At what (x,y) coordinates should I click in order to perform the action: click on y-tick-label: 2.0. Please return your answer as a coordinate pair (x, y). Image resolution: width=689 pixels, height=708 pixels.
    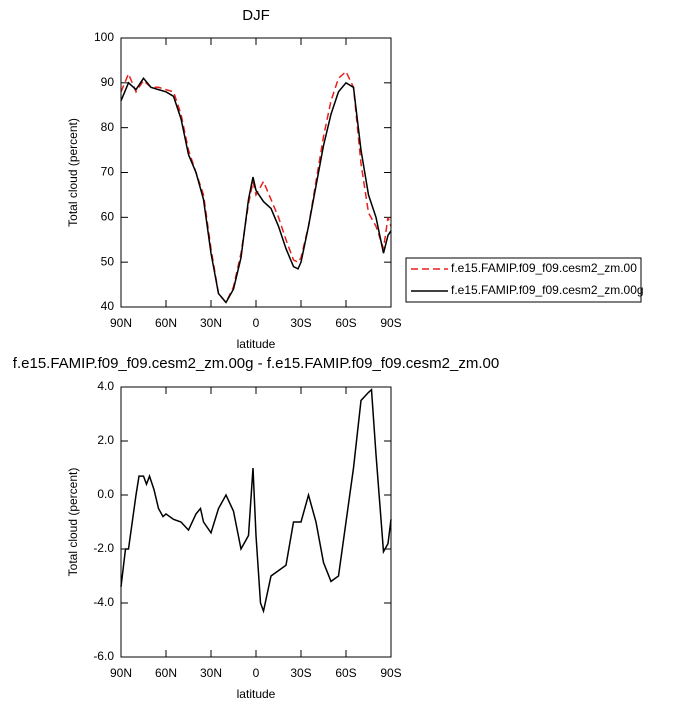
    Looking at the image, I should click on (105, 440).